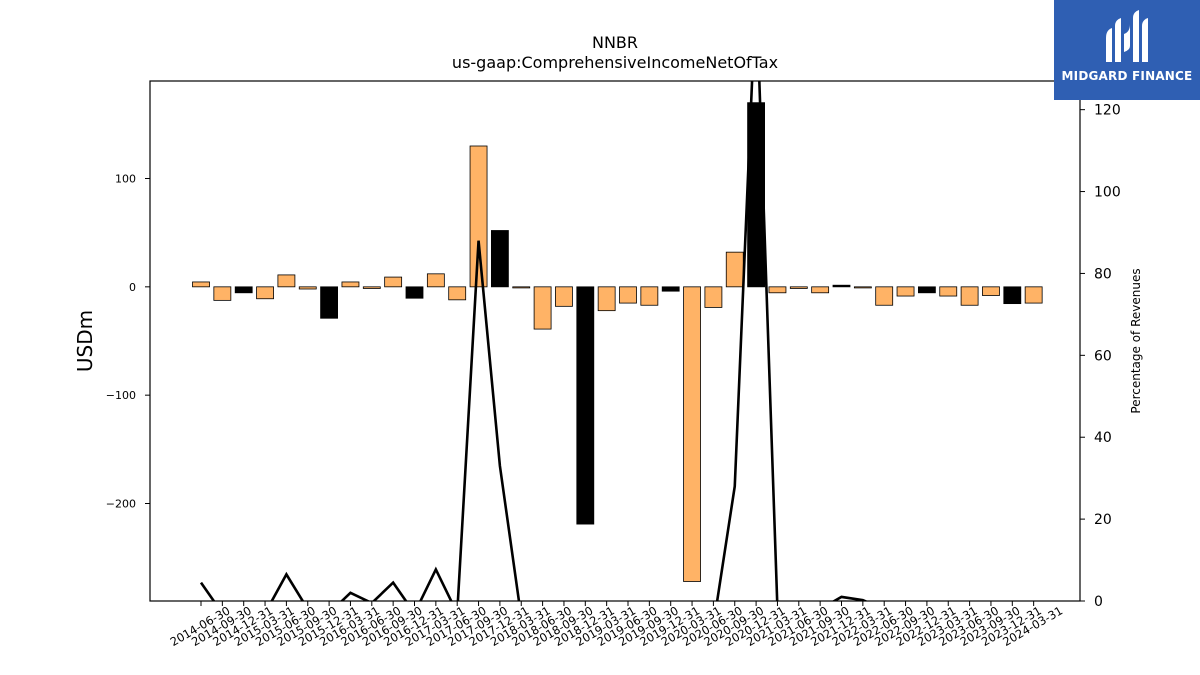 This screenshot has height=675, width=1200. I want to click on logo-text: MIDGARD FINANCE, so click(1127, 76).